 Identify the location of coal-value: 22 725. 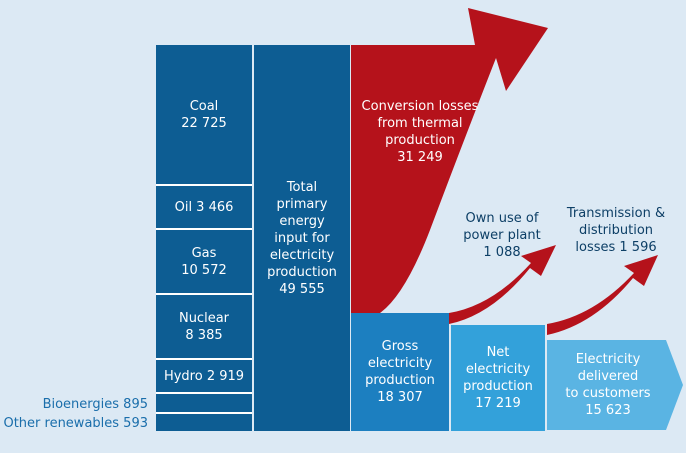
(204, 123).